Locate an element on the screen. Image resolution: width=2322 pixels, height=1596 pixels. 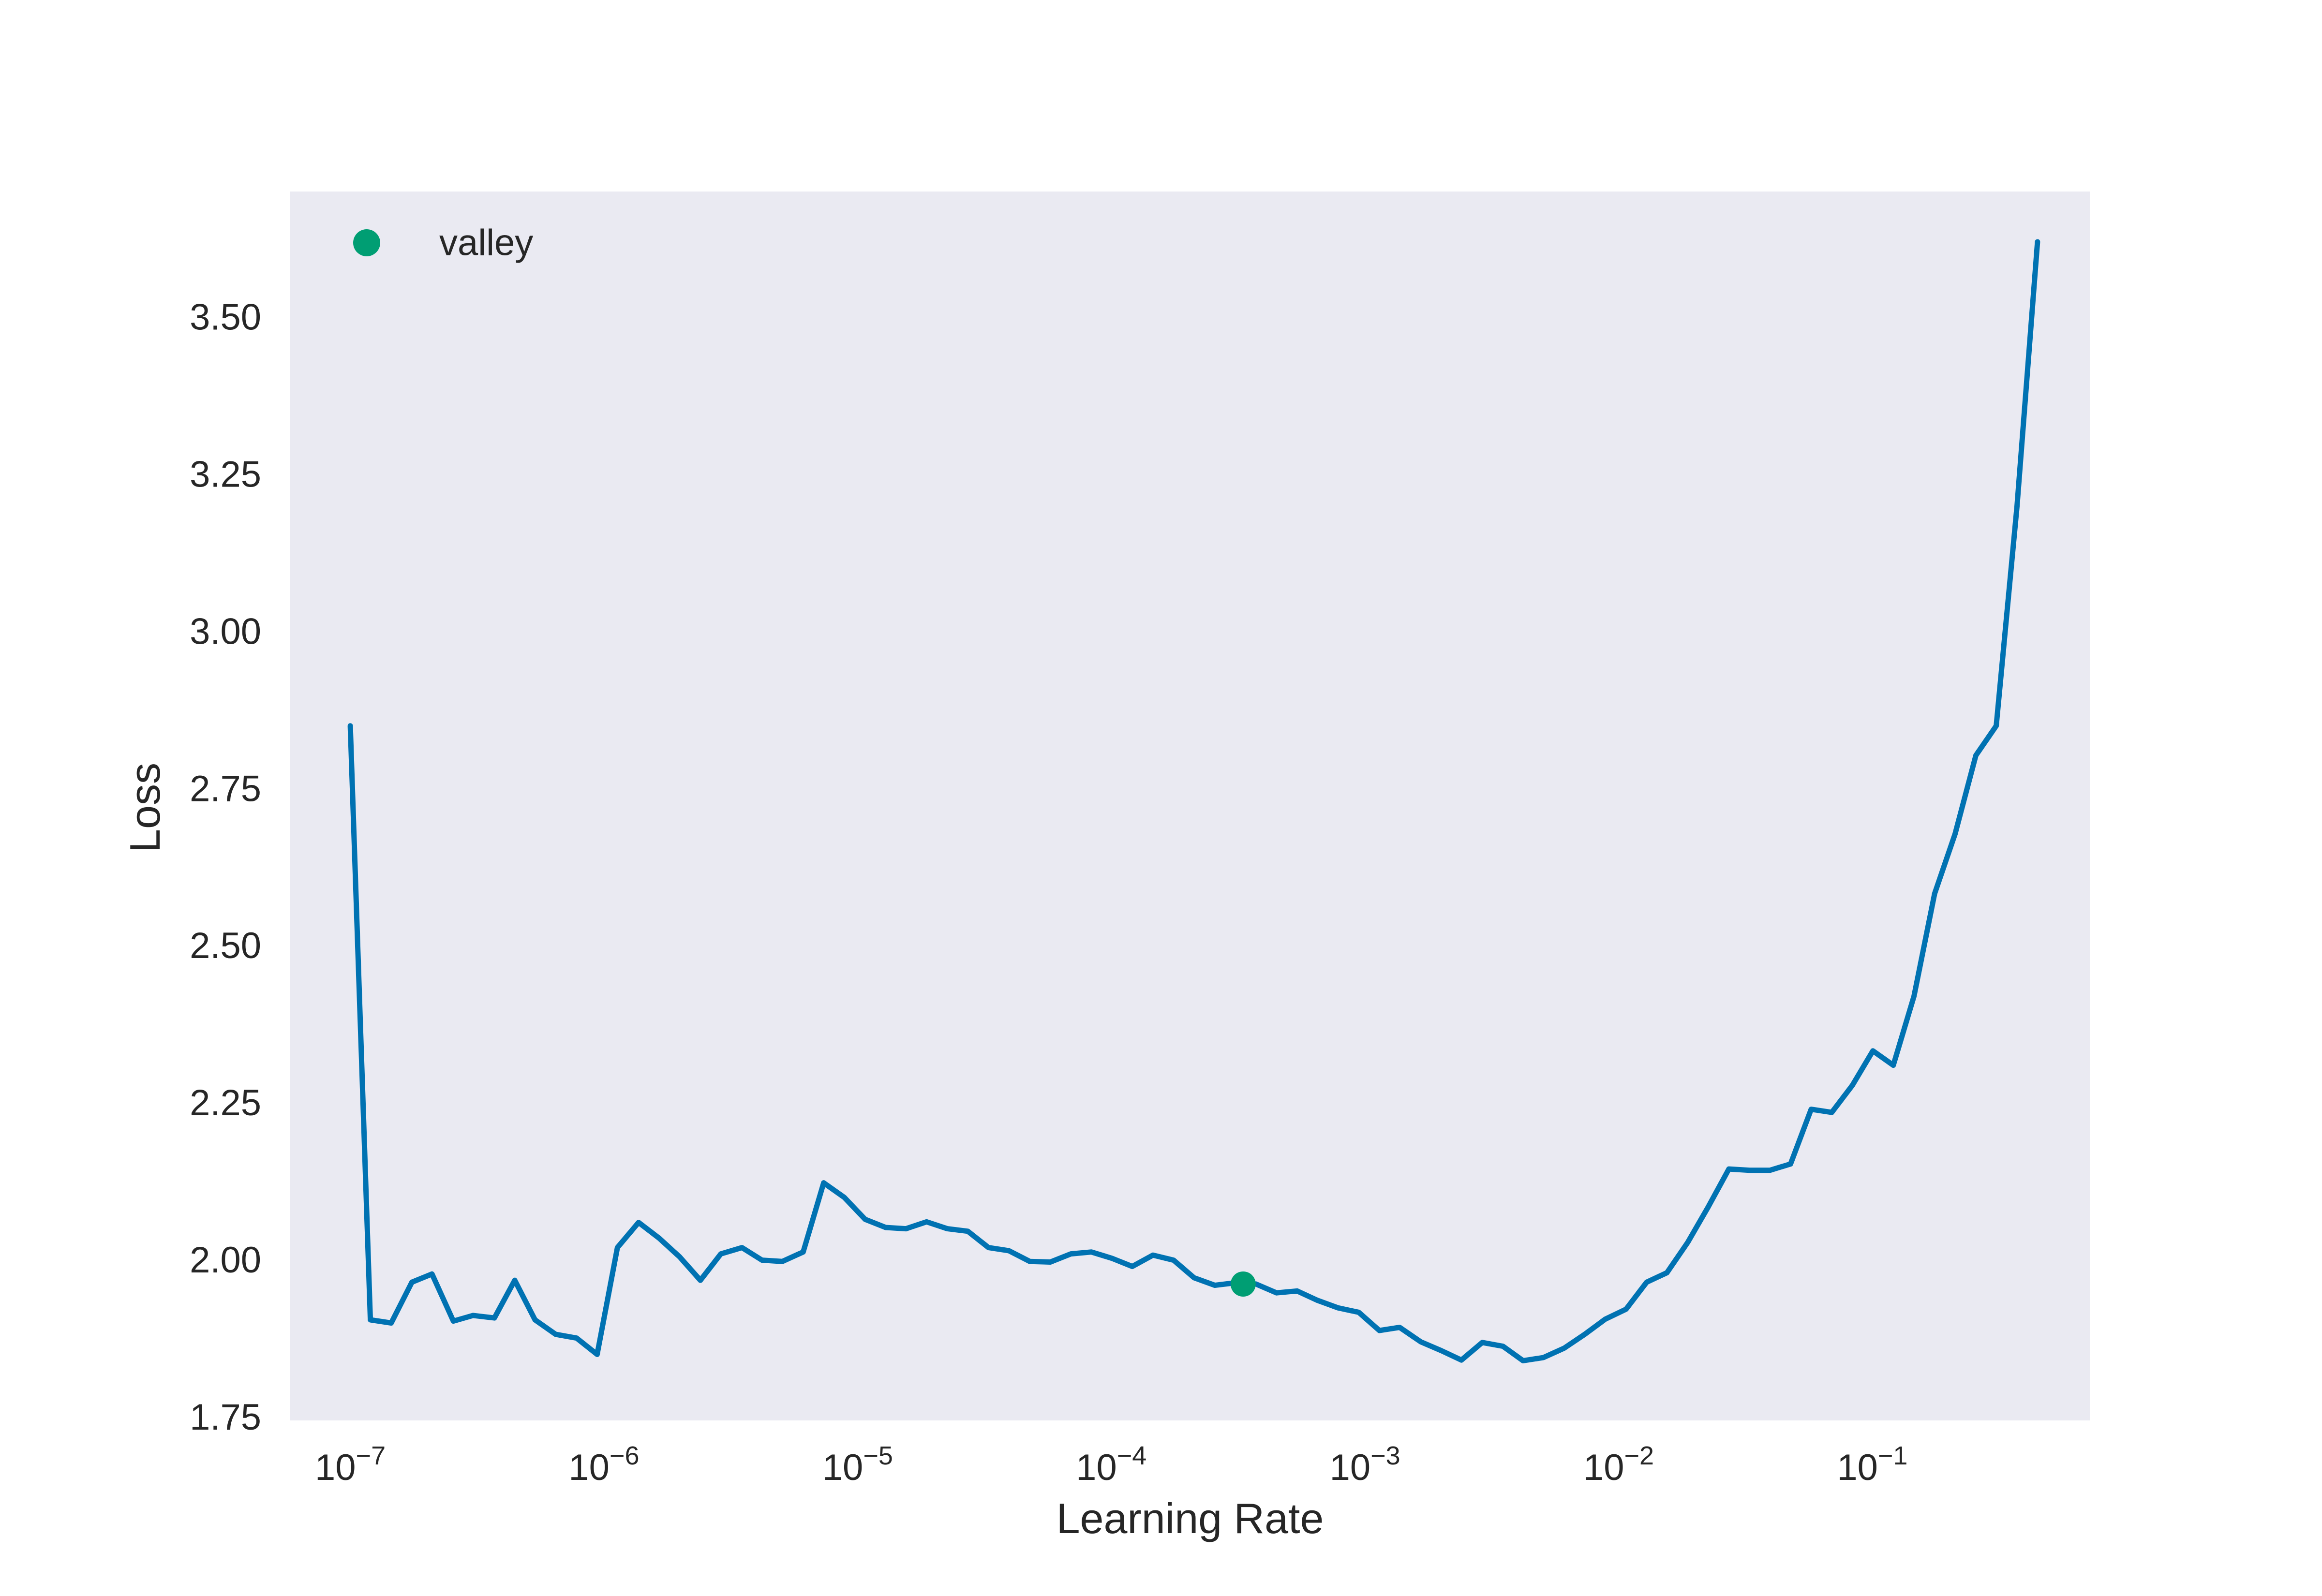
x-tick-label: 10⁻⁷ is located at coordinates (350, 1464).